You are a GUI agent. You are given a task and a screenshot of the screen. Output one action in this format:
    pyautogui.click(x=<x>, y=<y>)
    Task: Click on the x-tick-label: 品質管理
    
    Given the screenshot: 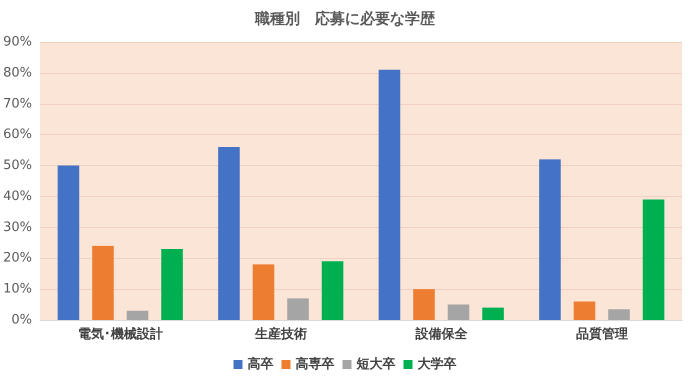 What is the action you would take?
    pyautogui.click(x=602, y=334)
    